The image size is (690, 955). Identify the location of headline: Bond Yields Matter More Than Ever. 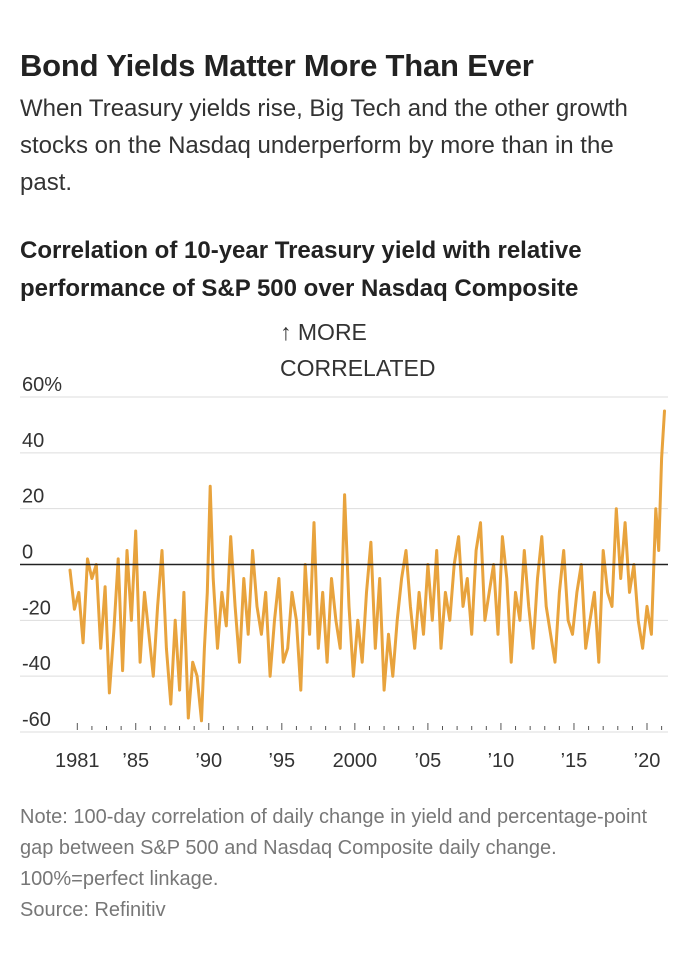
(277, 65).